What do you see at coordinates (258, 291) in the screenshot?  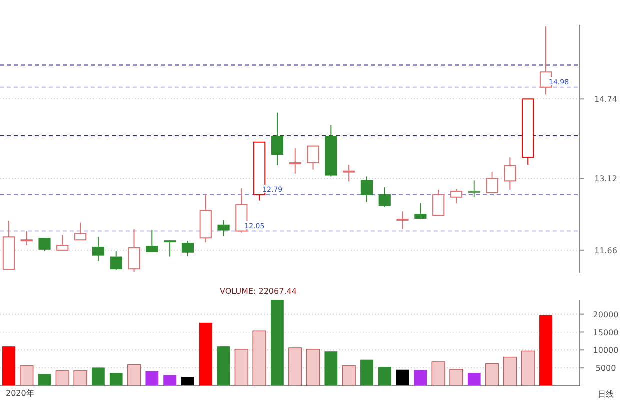 I see `annotation: VOLUME: 22067.44` at bounding box center [258, 291].